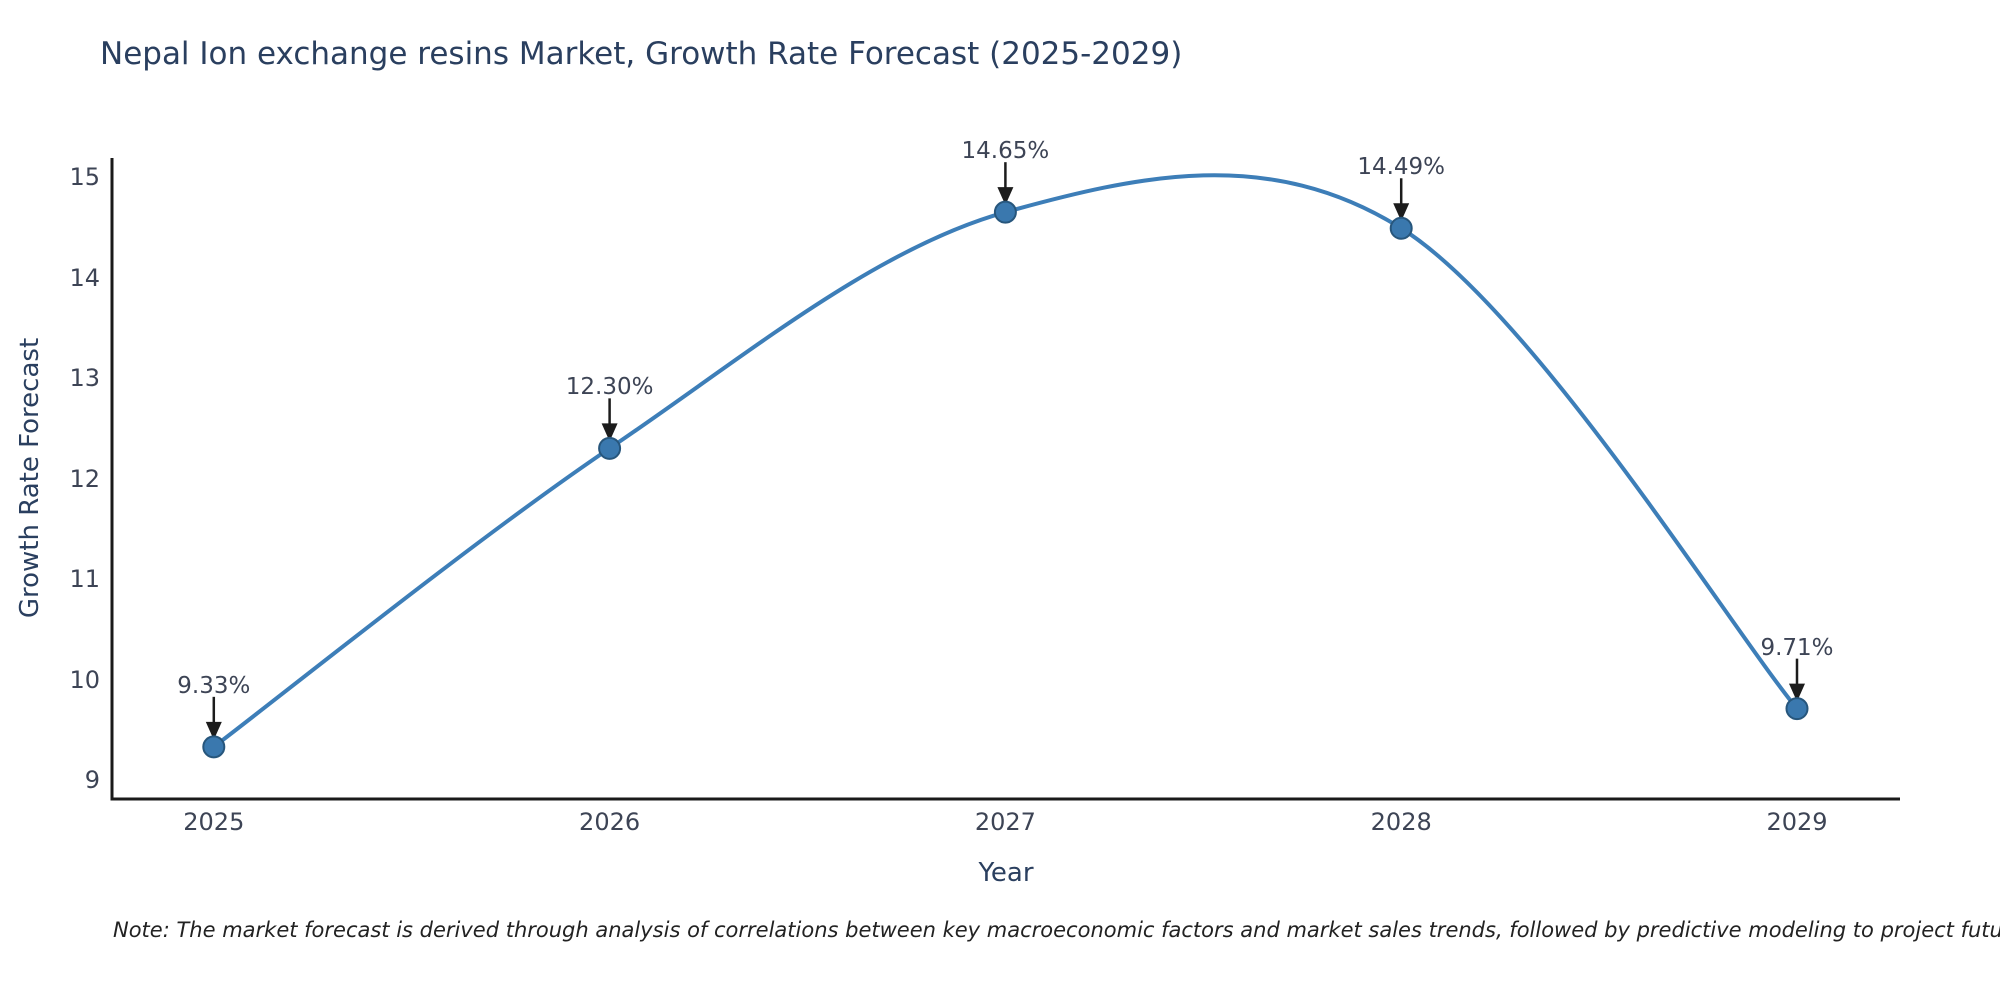  I want to click on y-tick-label: 15, so click(84, 177).